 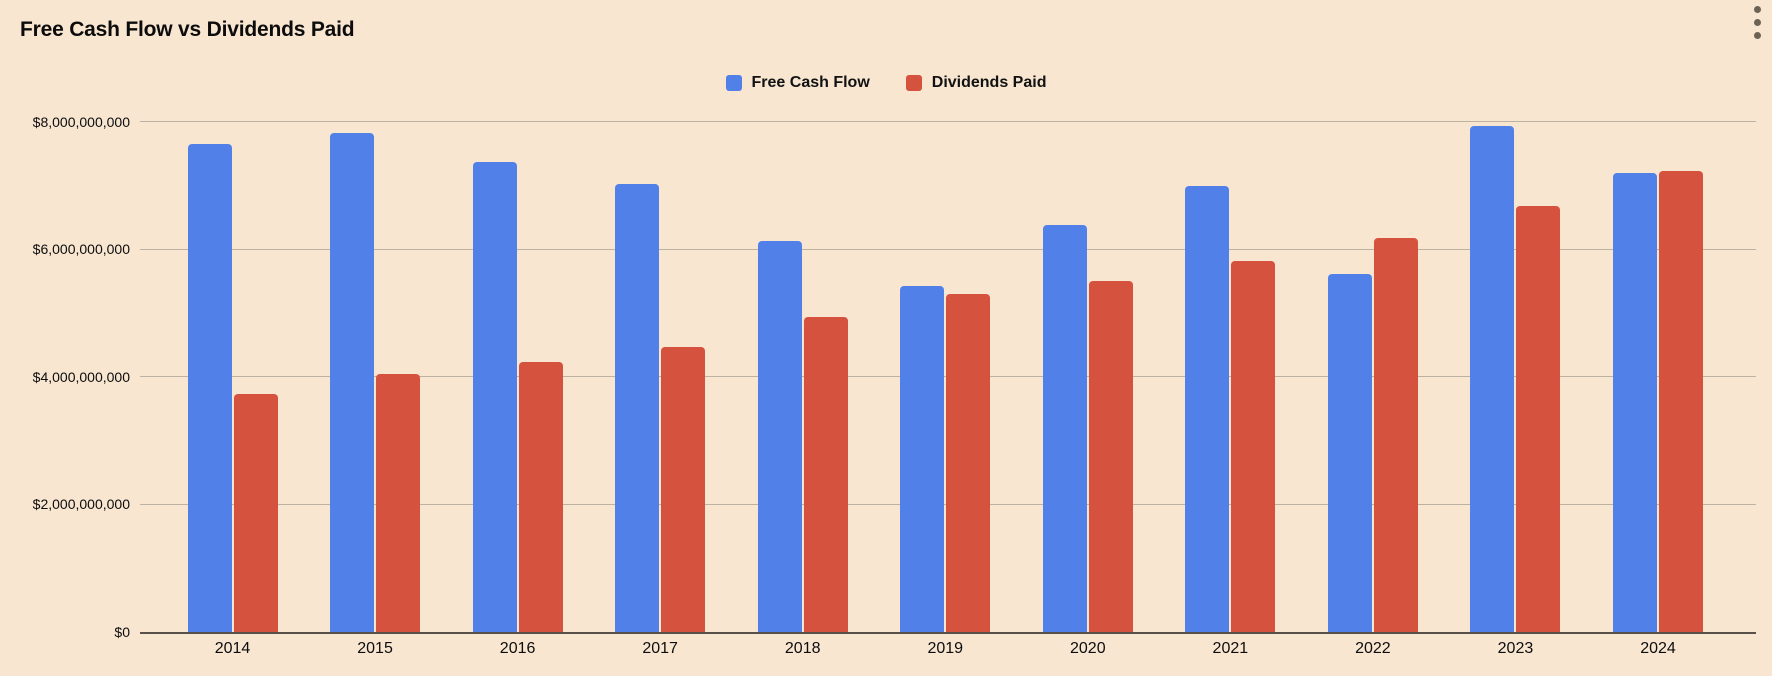 What do you see at coordinates (968, 462) in the screenshot?
I see `bar-dividends-paid-2019` at bounding box center [968, 462].